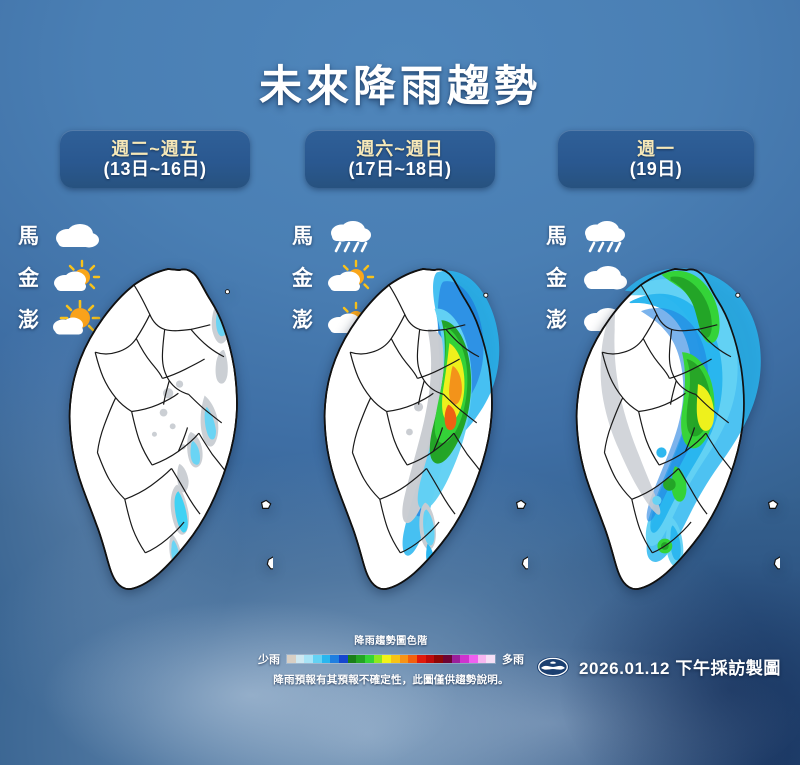 This screenshot has height=765, width=800. I want to click on page-title: 未來降雨趨勢, so click(400, 87).